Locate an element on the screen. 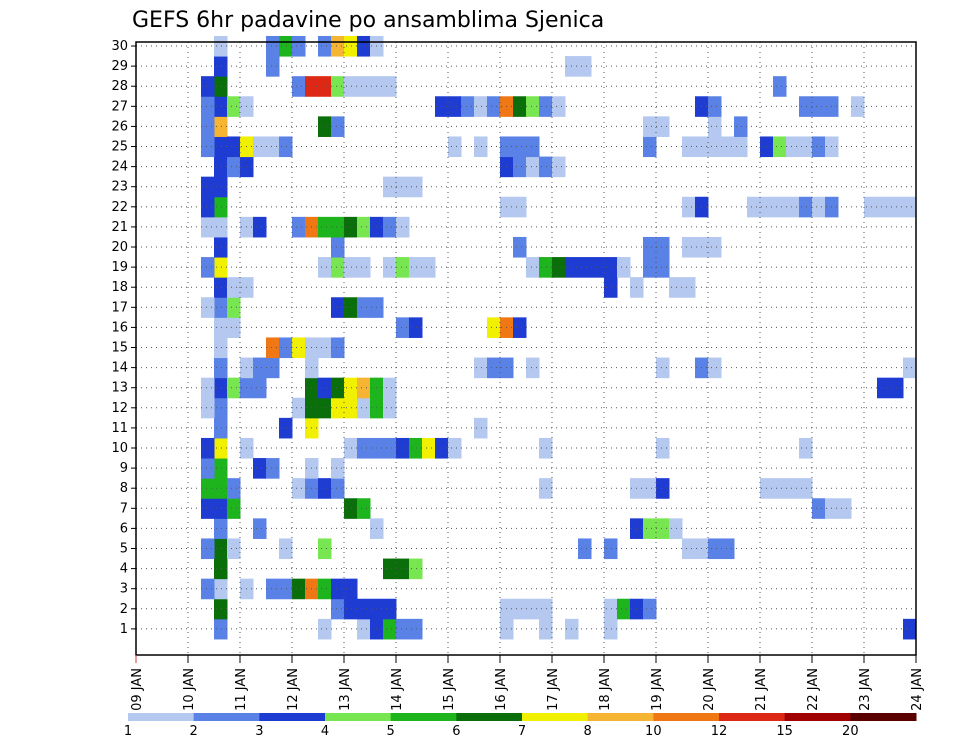 This screenshot has width=960, height=742. y-tick-label: 29 is located at coordinates (119, 66).